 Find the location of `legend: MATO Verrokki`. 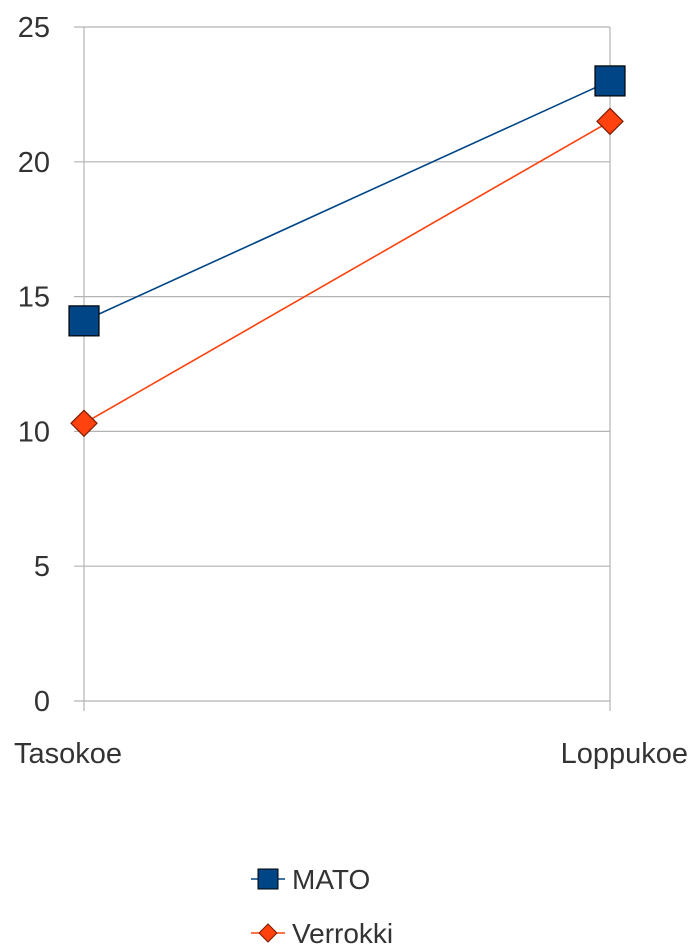

legend: MATO Verrokki is located at coordinates (322, 906).